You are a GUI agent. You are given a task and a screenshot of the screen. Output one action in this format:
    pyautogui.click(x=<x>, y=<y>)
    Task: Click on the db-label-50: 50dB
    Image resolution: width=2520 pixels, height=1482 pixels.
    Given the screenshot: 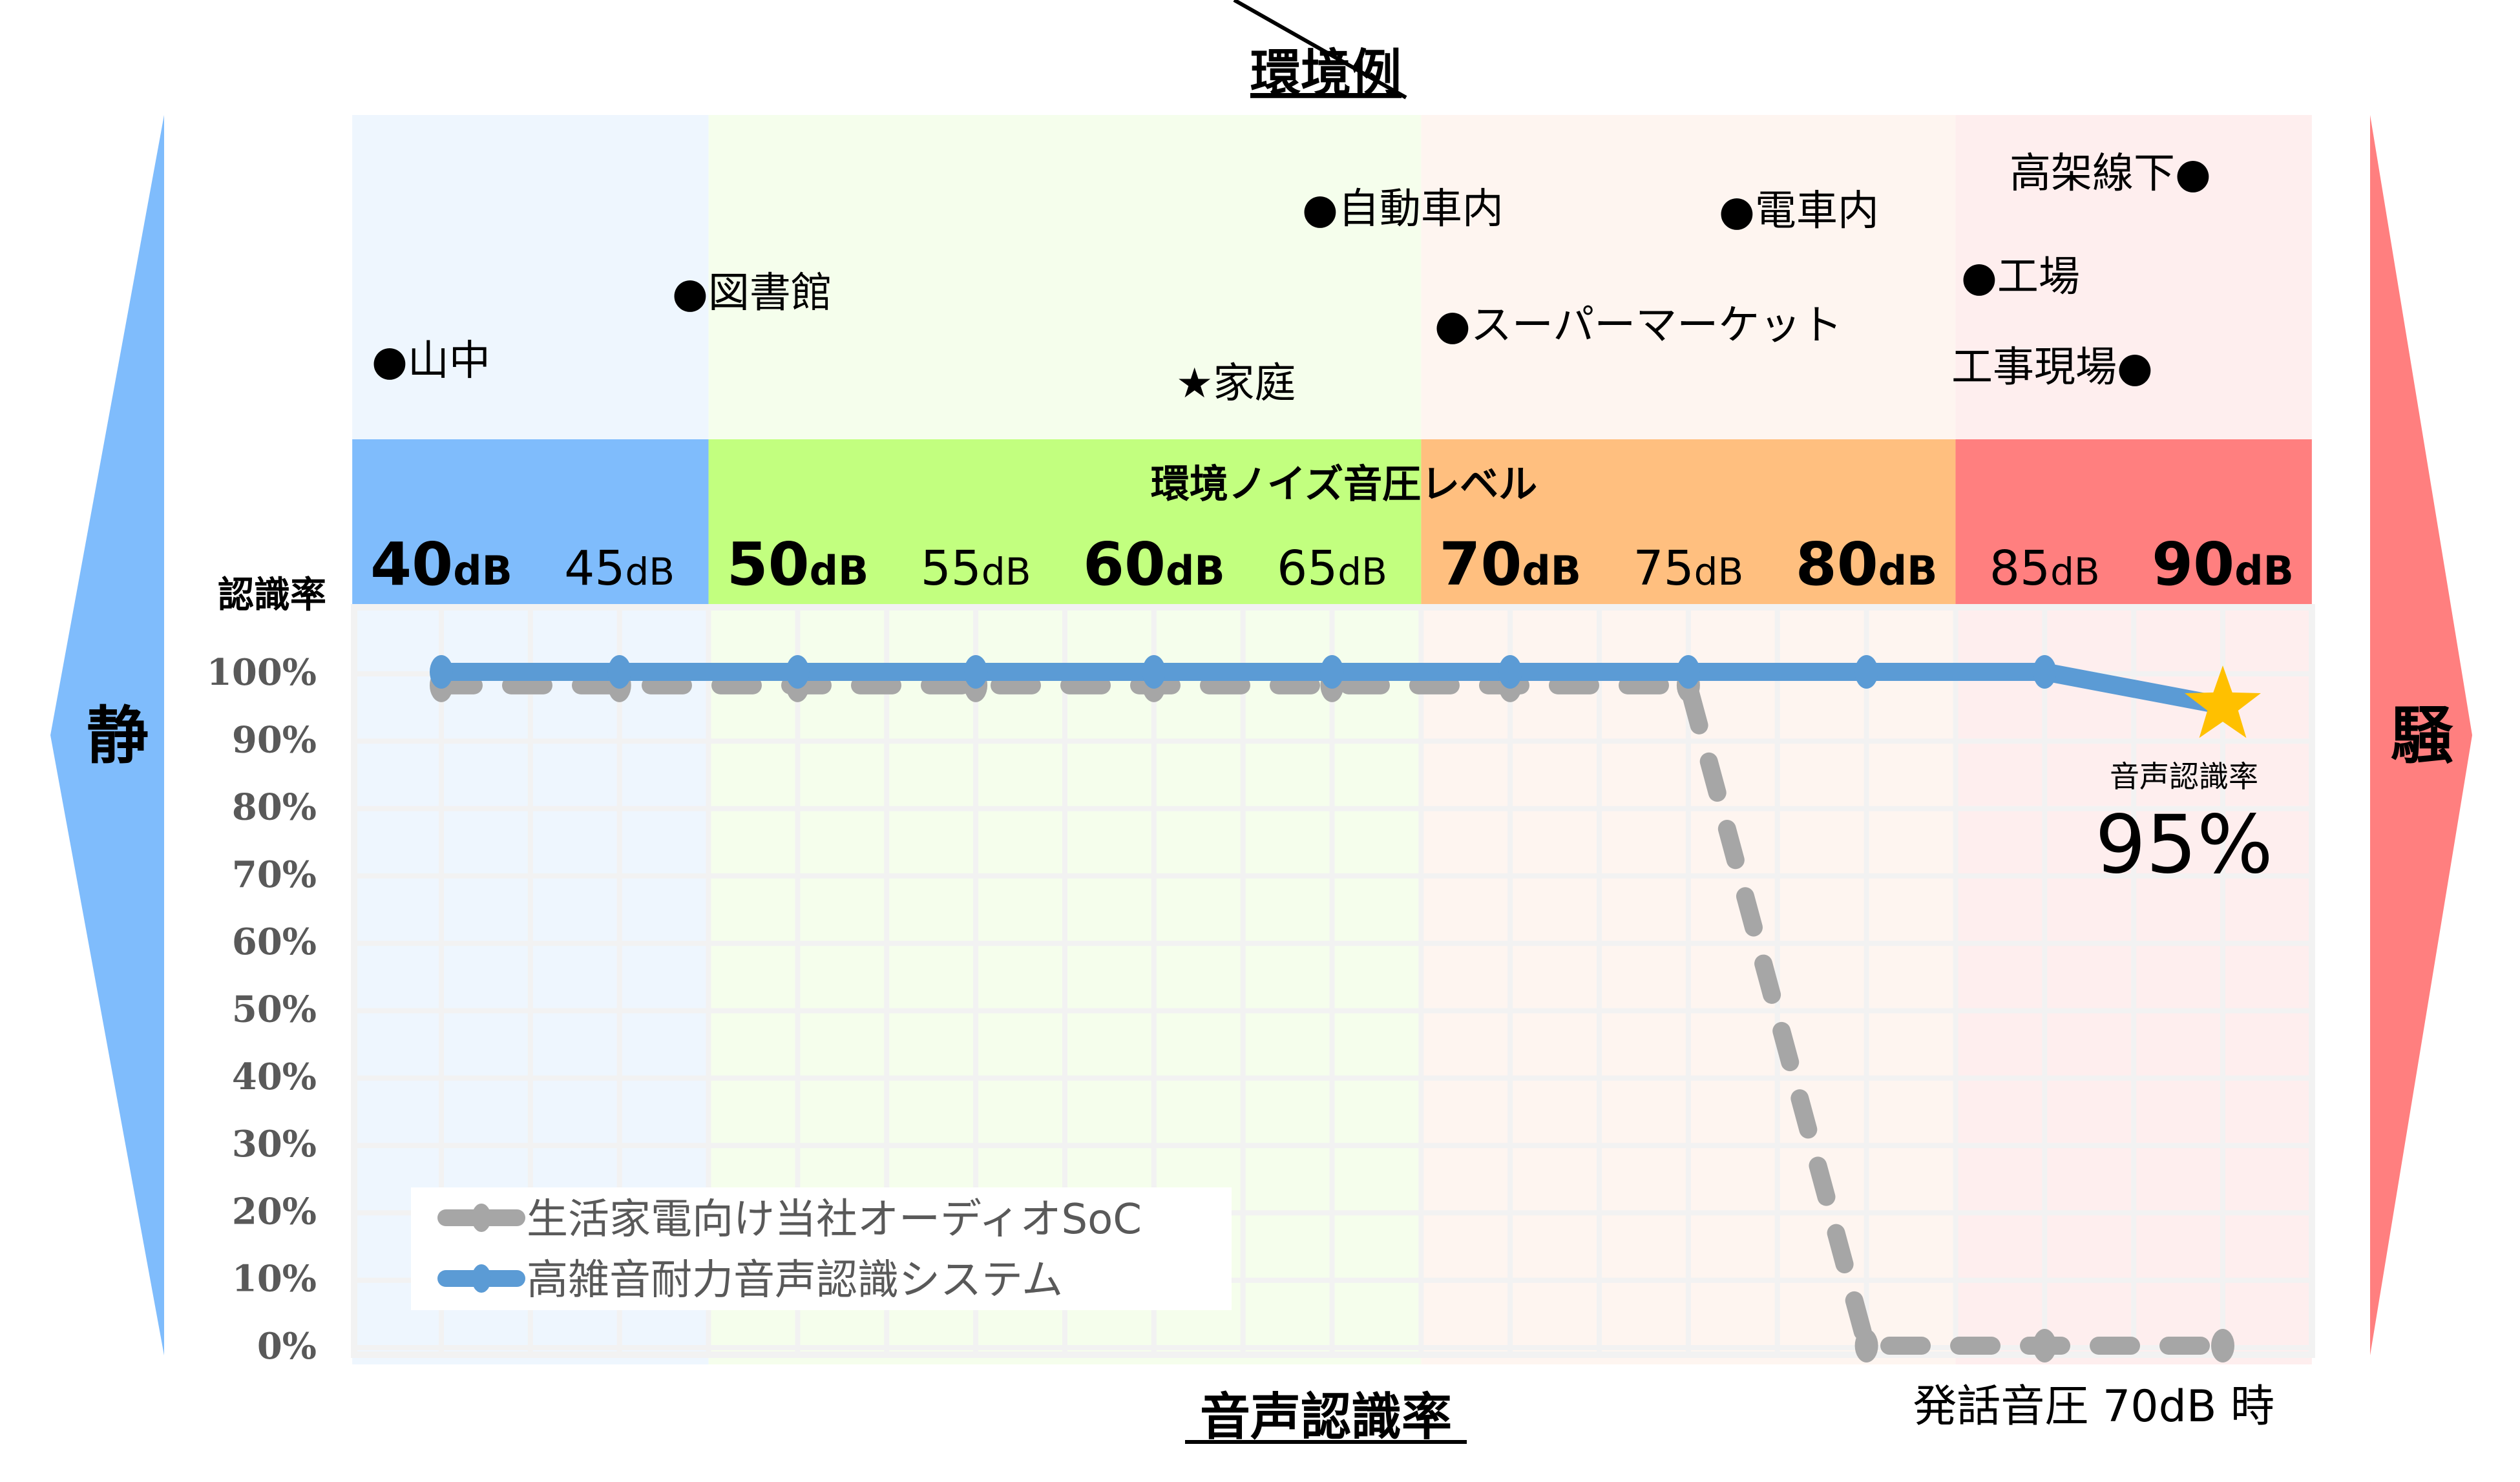 What is the action you would take?
    pyautogui.click(x=798, y=564)
    